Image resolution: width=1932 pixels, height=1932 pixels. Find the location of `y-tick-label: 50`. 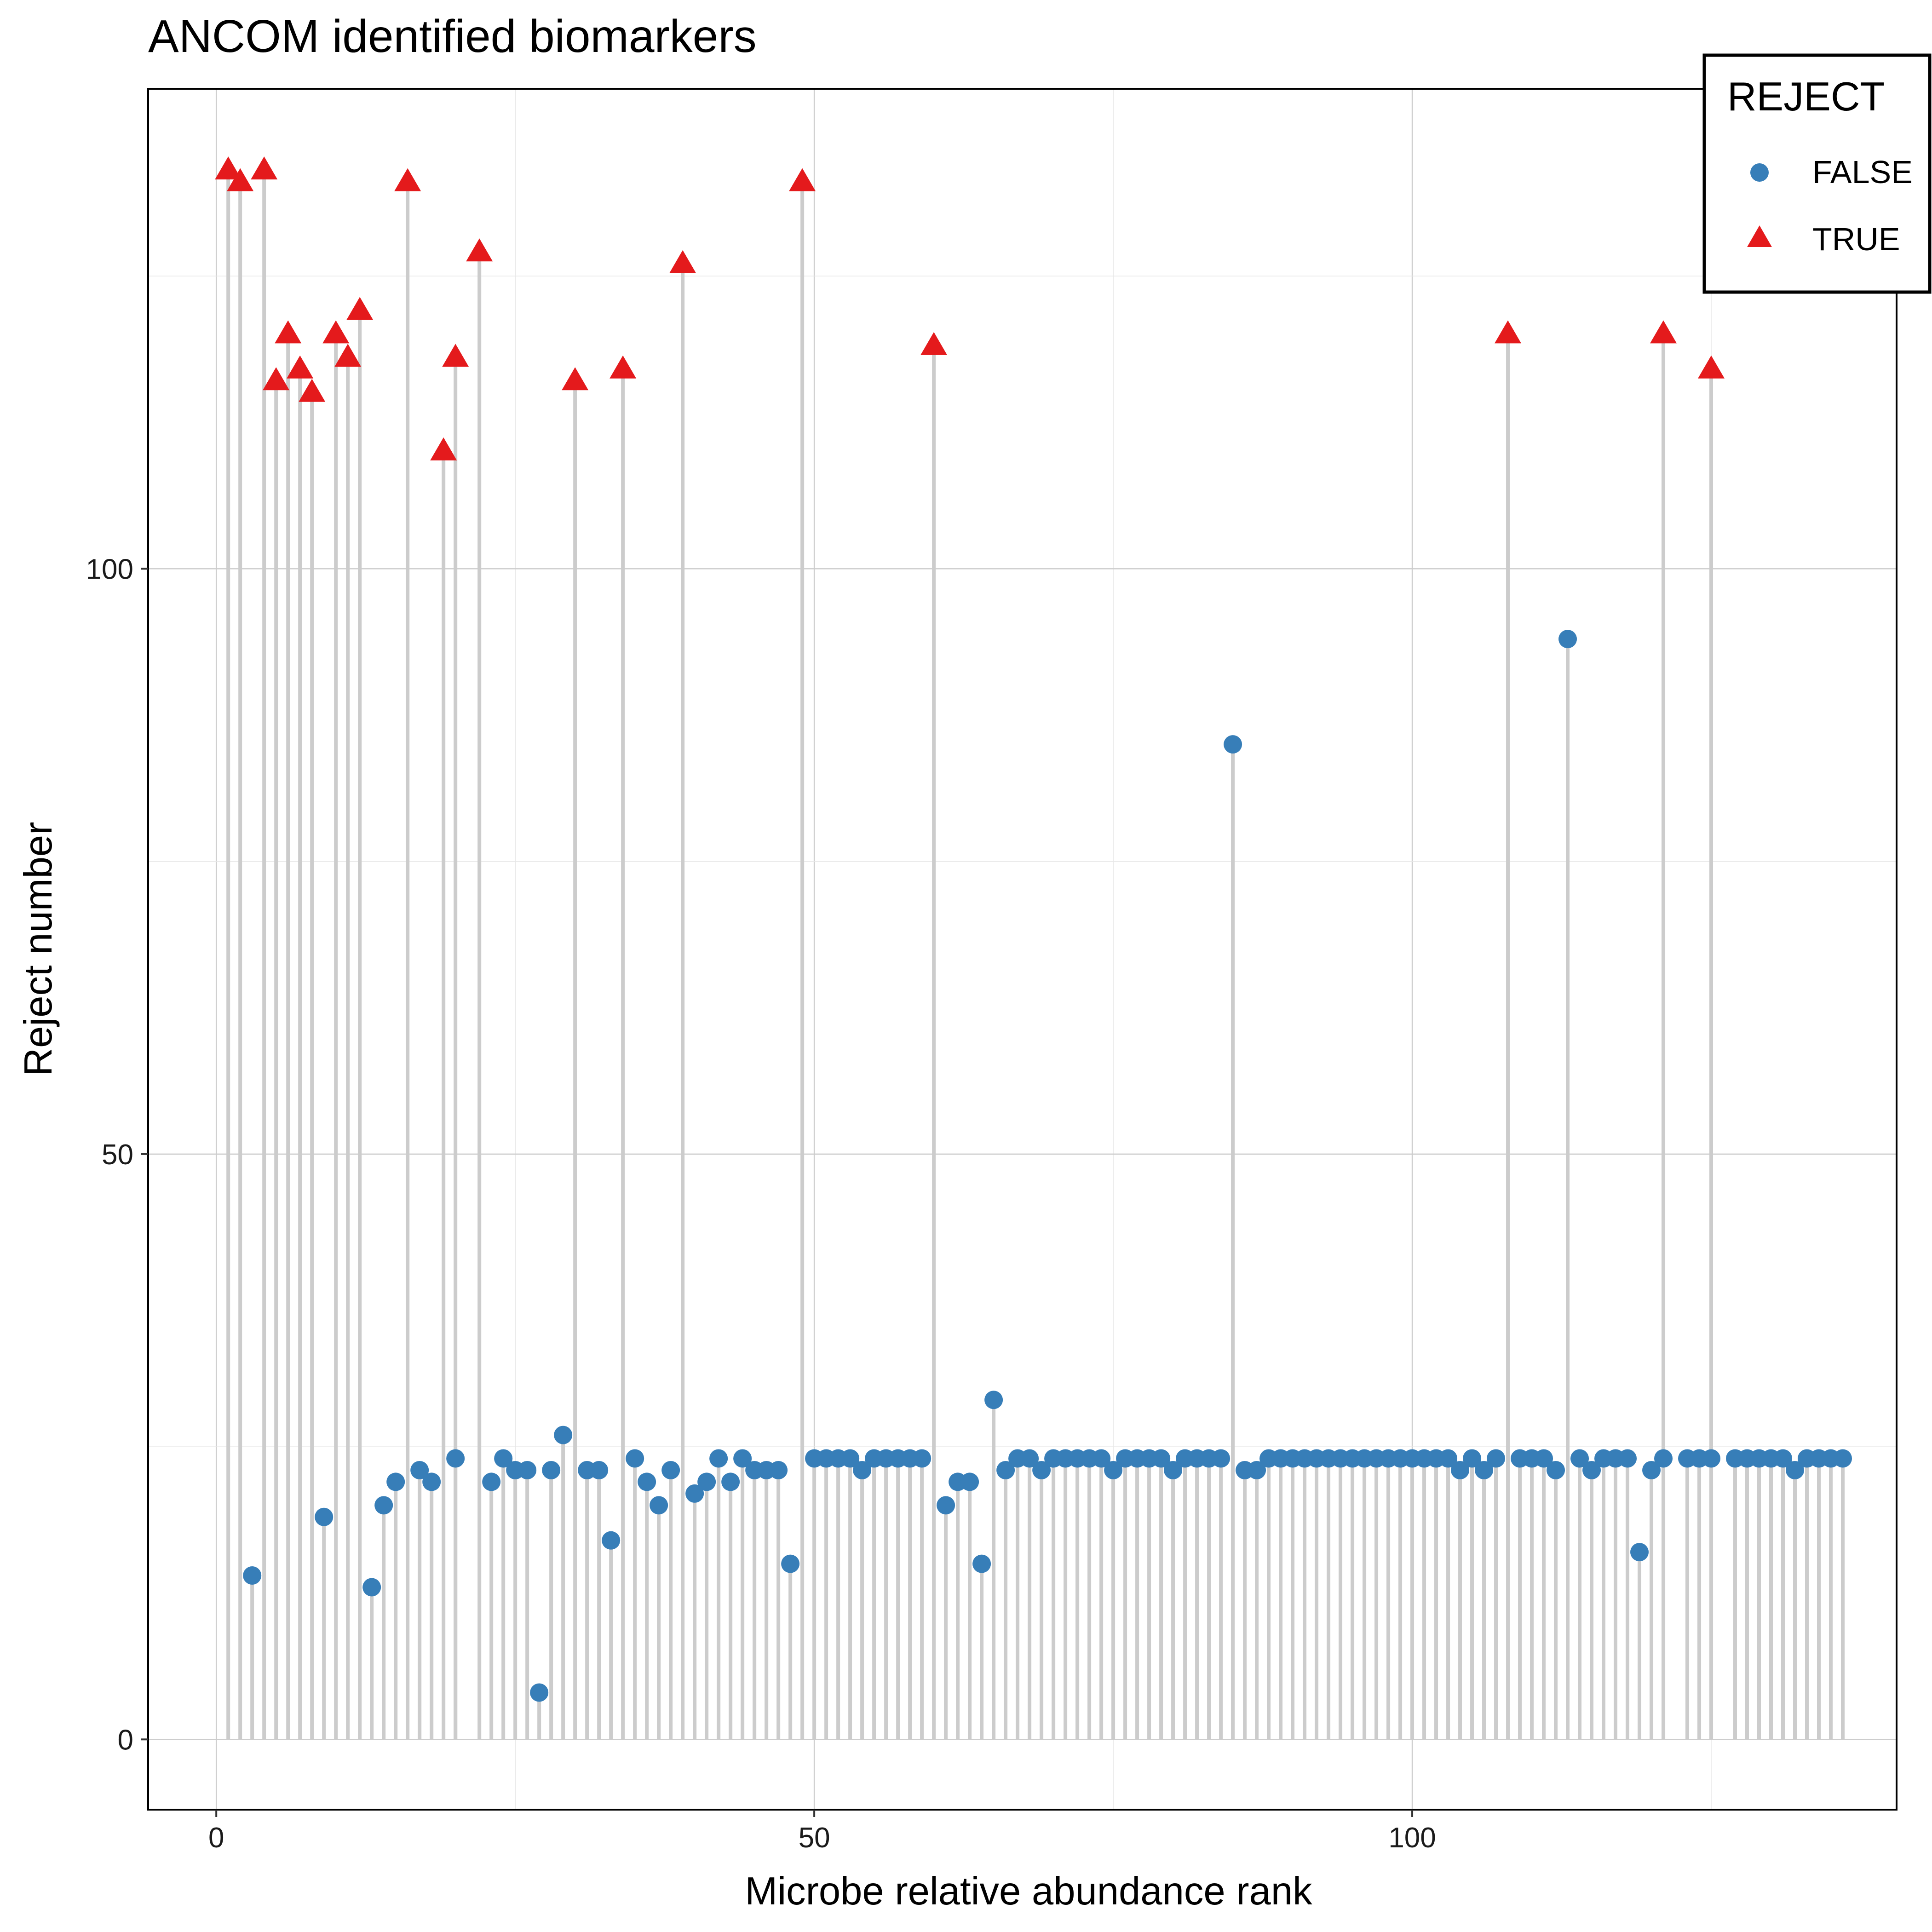

y-tick-label: 50 is located at coordinates (117, 1155).